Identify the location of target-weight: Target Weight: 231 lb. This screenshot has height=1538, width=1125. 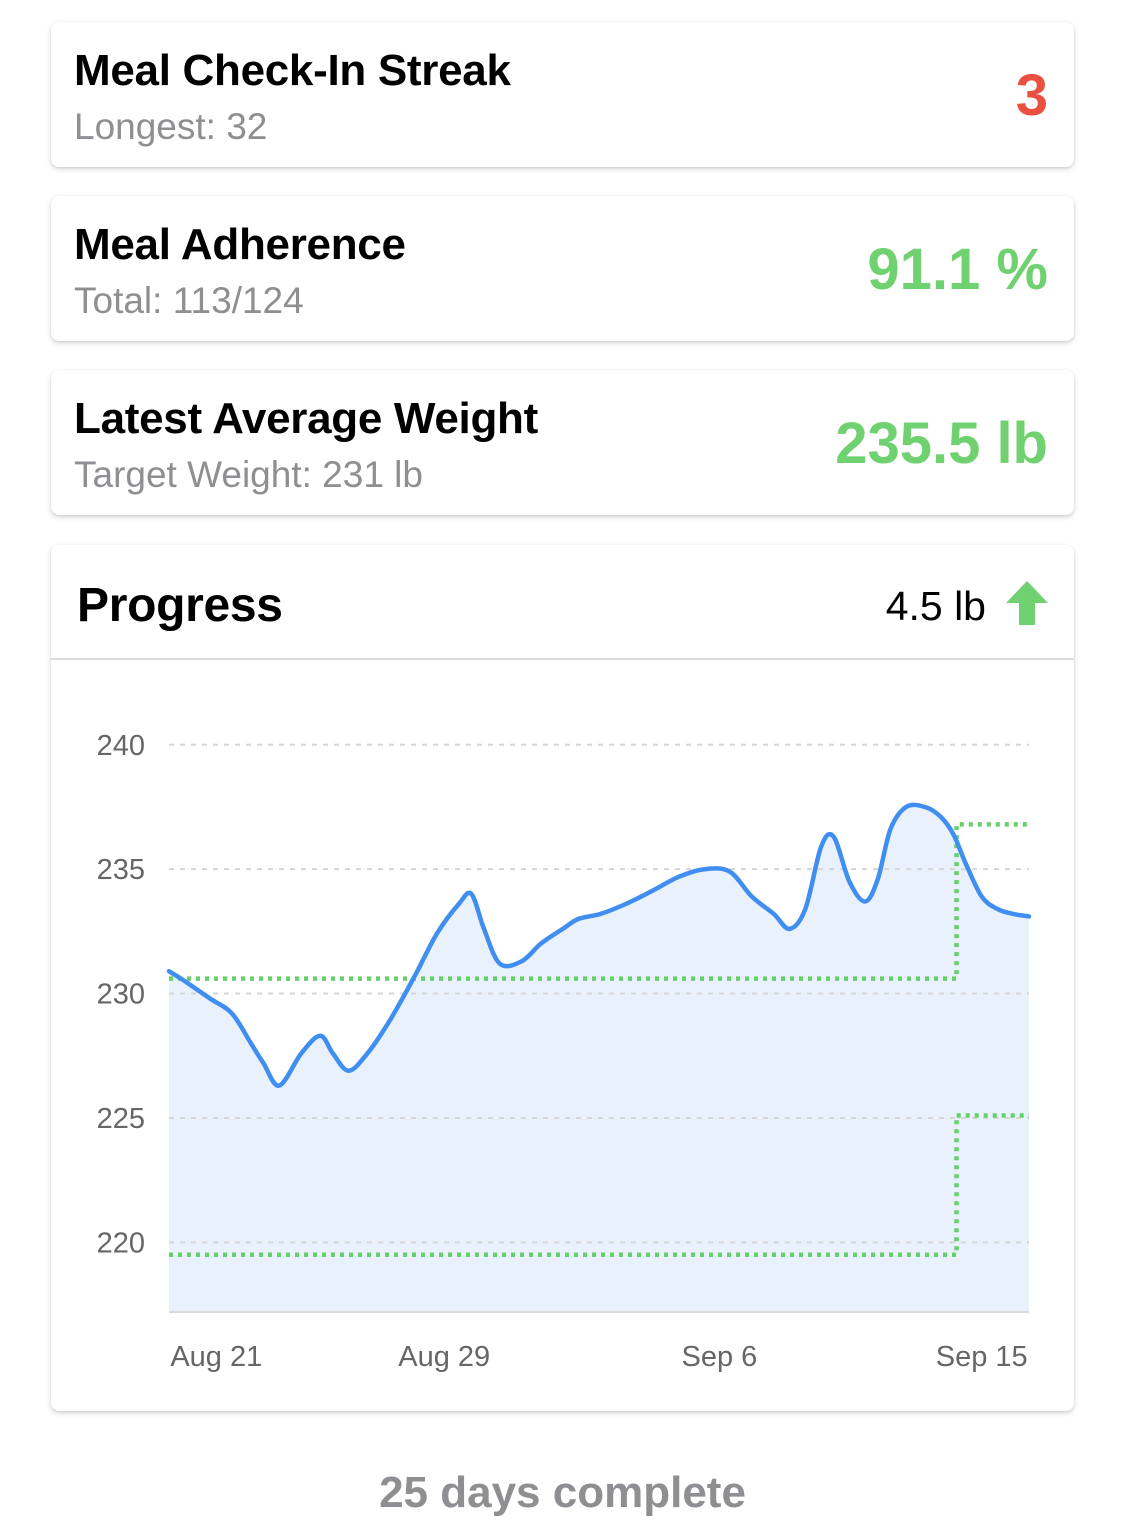
(248, 474).